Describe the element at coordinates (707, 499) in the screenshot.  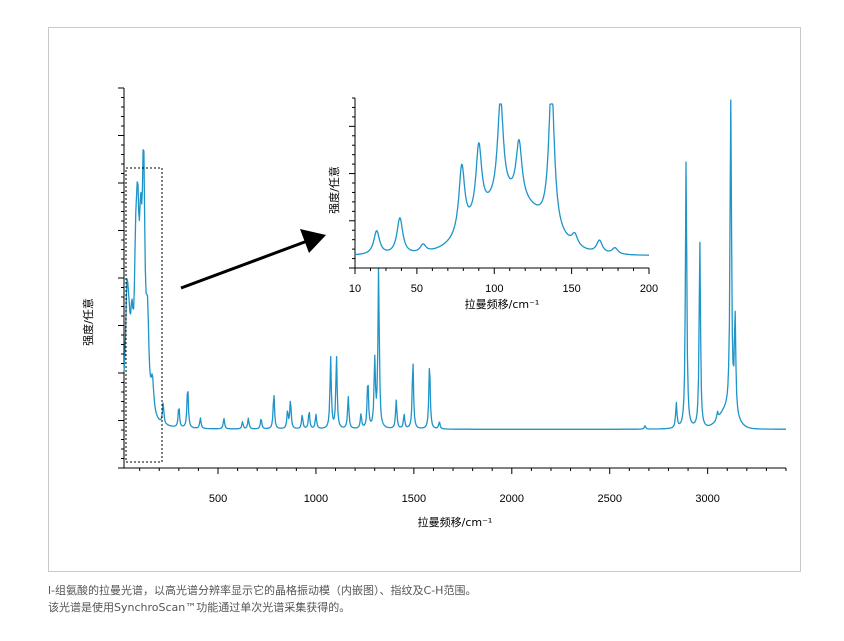
I see `x-tick-label: 3000` at that location.